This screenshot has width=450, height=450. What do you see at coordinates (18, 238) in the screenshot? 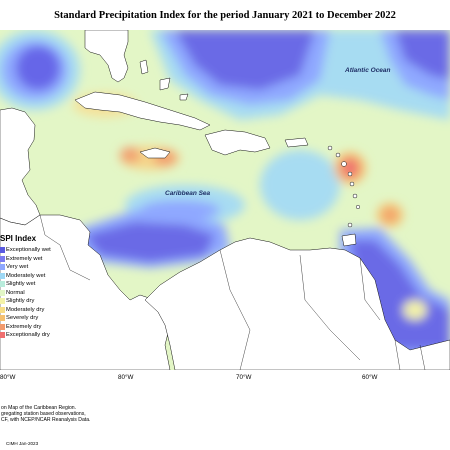
I see `legend-title: SPI Index` at bounding box center [18, 238].